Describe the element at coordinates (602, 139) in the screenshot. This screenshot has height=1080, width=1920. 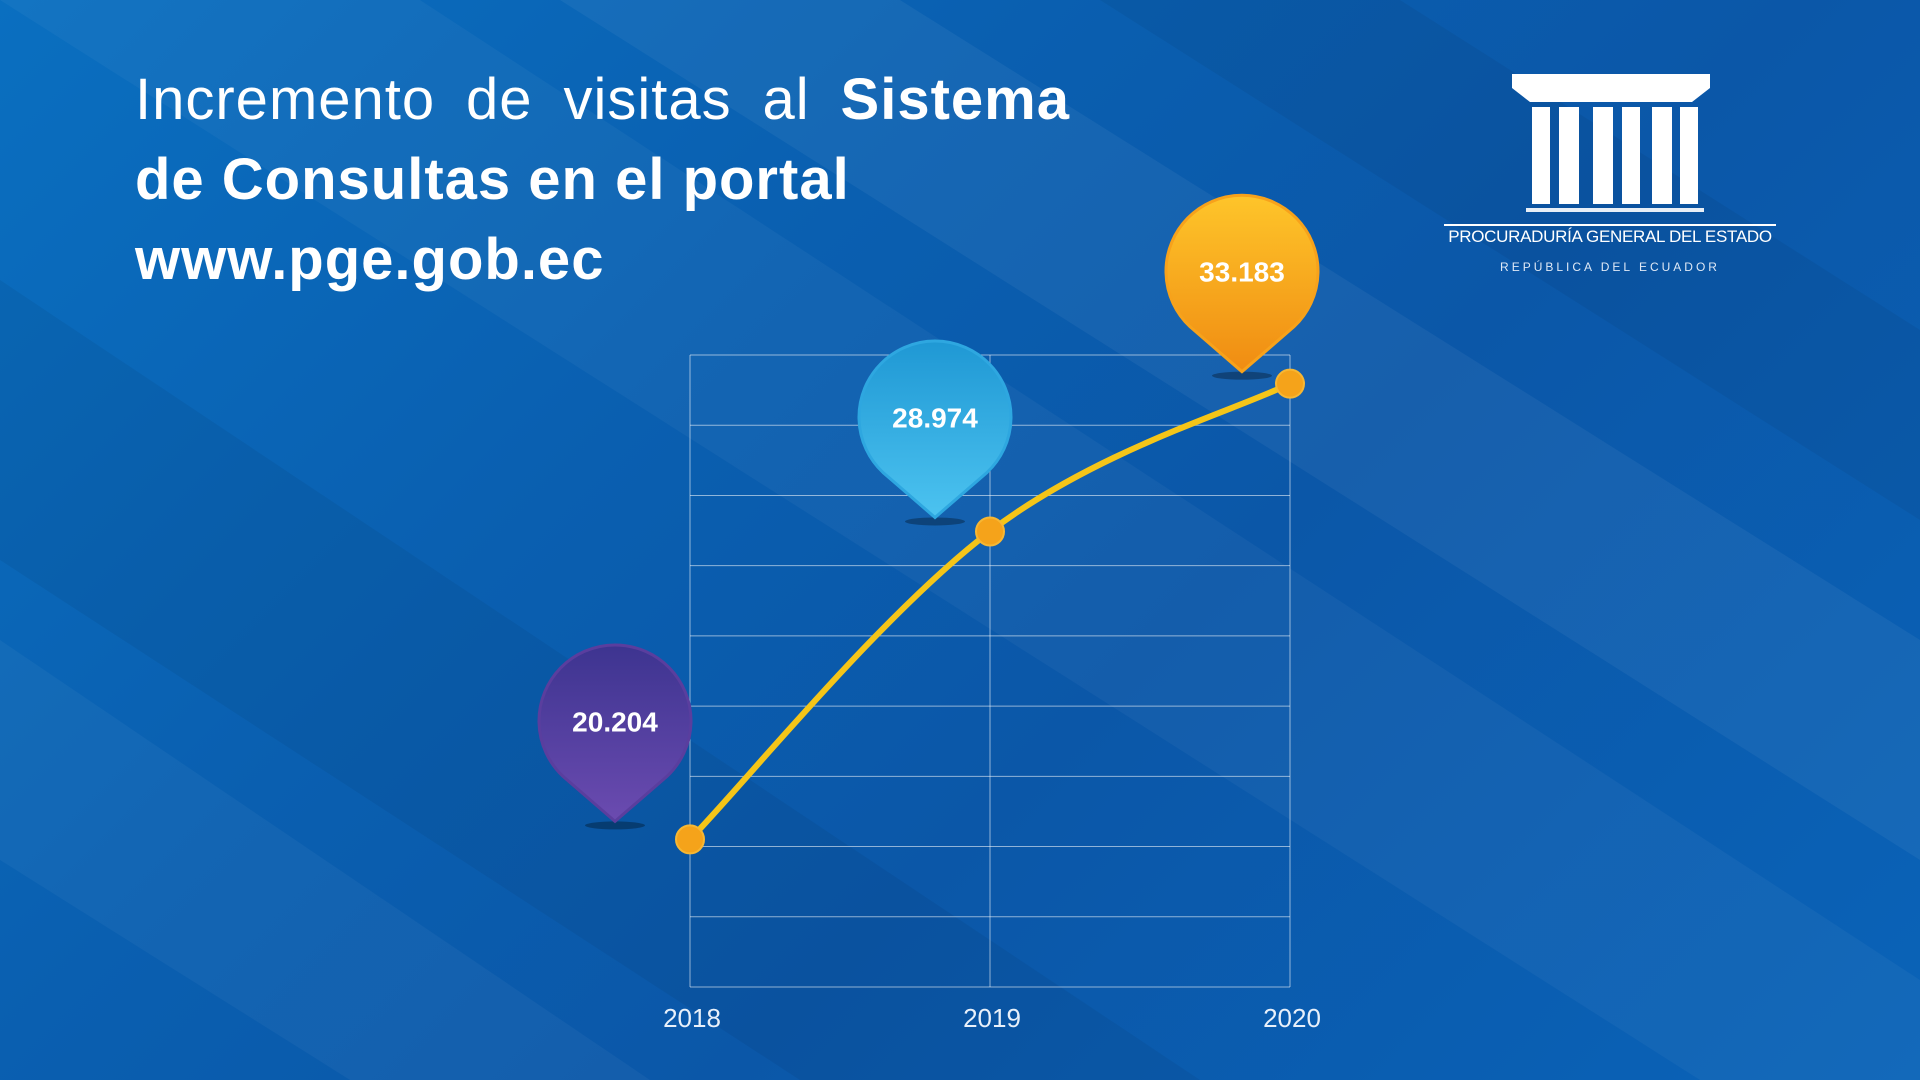
I see `title-bold-text: Sistema de Consultas en el portal` at that location.